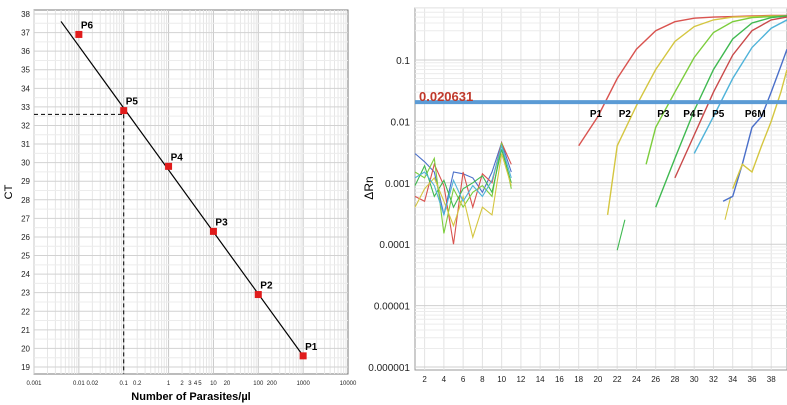  What do you see at coordinates (401, 122) in the screenshot?
I see `right-y-tick-label: 0.01` at bounding box center [401, 122].